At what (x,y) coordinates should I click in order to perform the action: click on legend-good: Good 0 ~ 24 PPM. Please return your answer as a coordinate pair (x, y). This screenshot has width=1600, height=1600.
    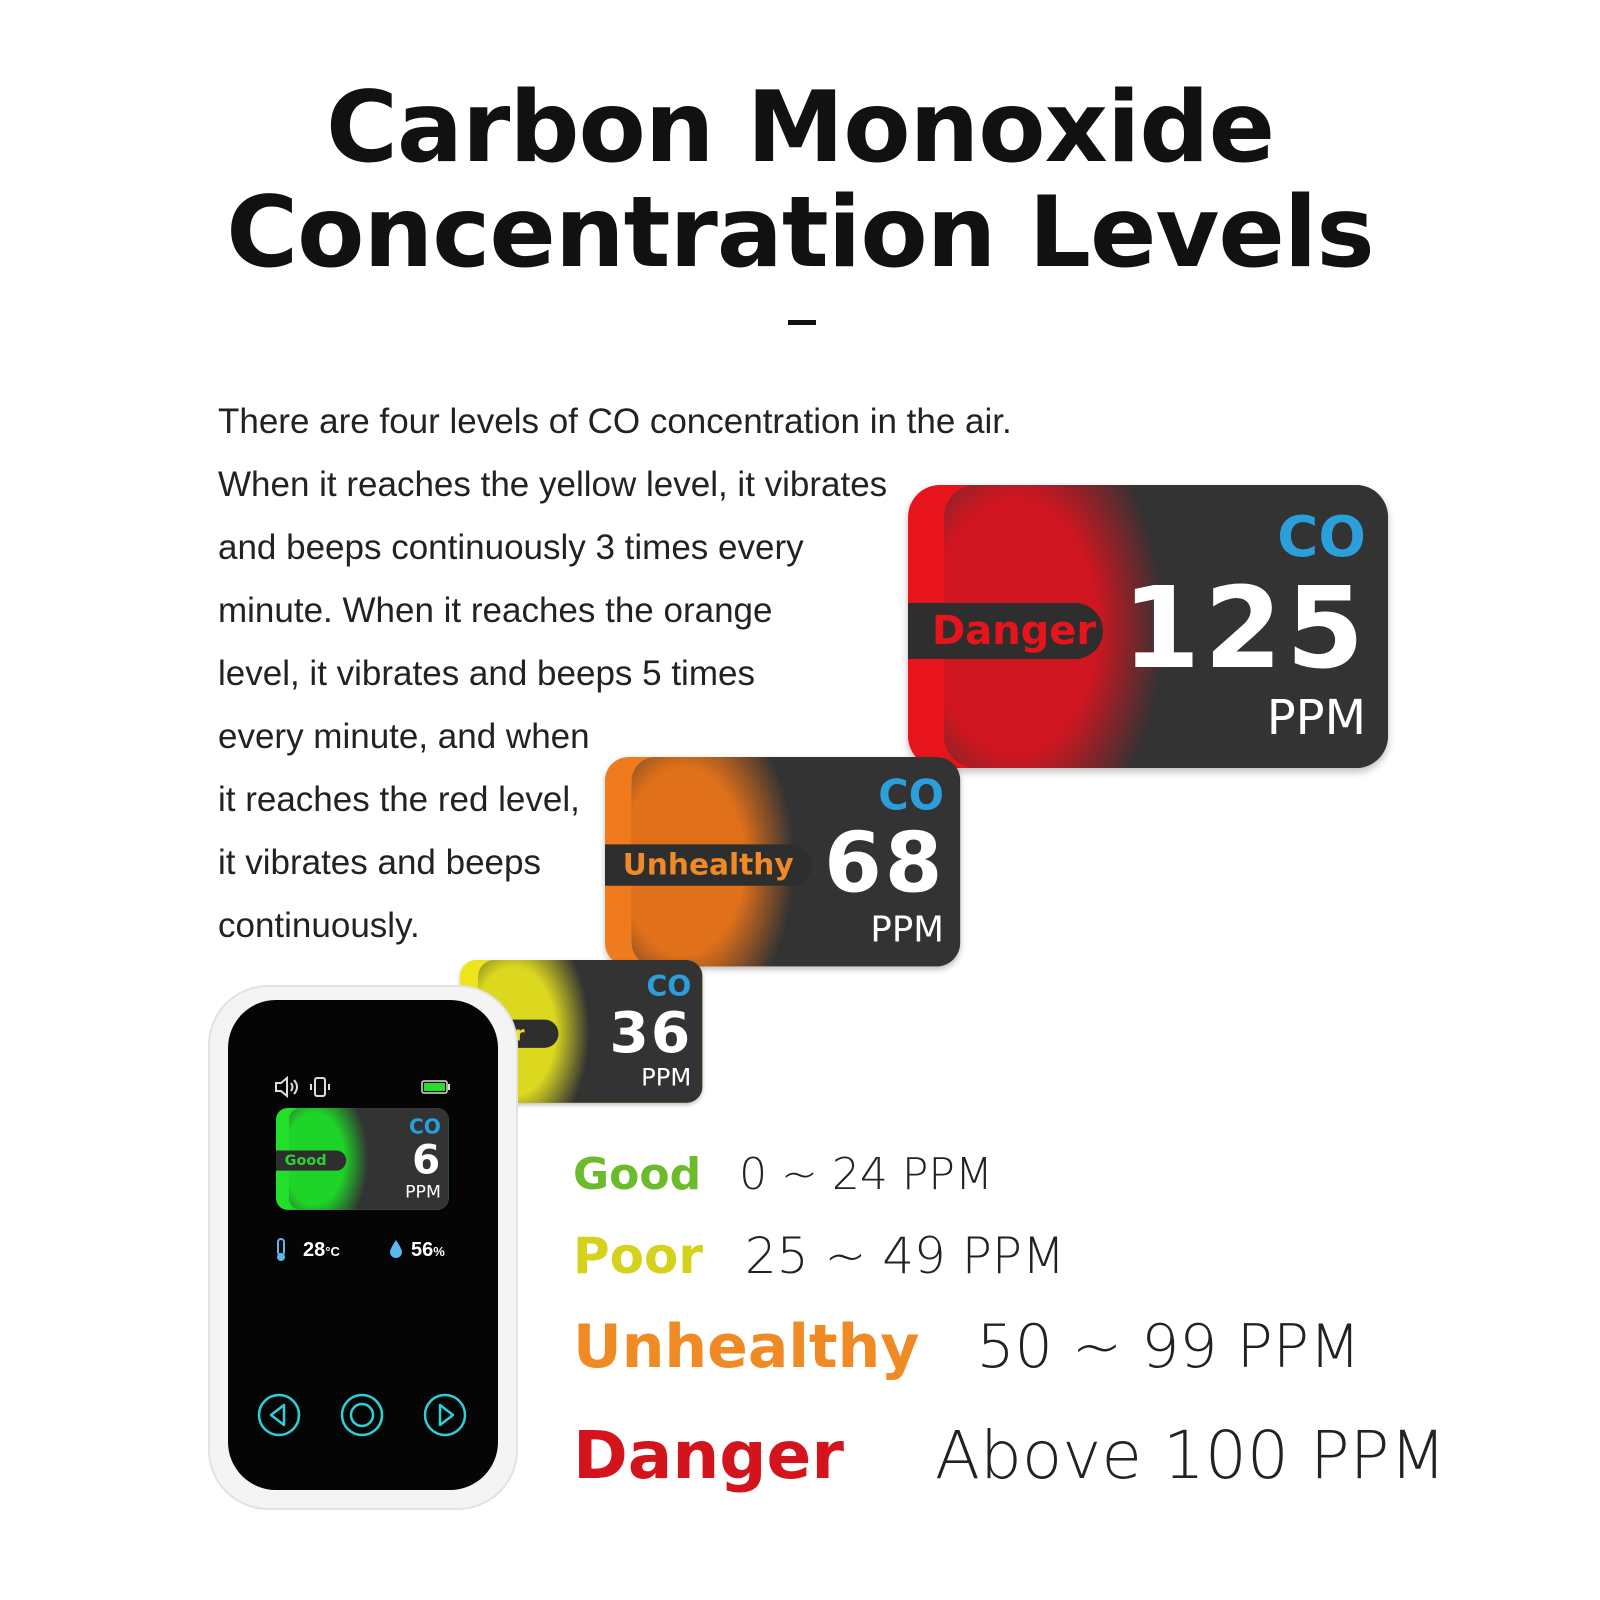
    Looking at the image, I should click on (783, 1175).